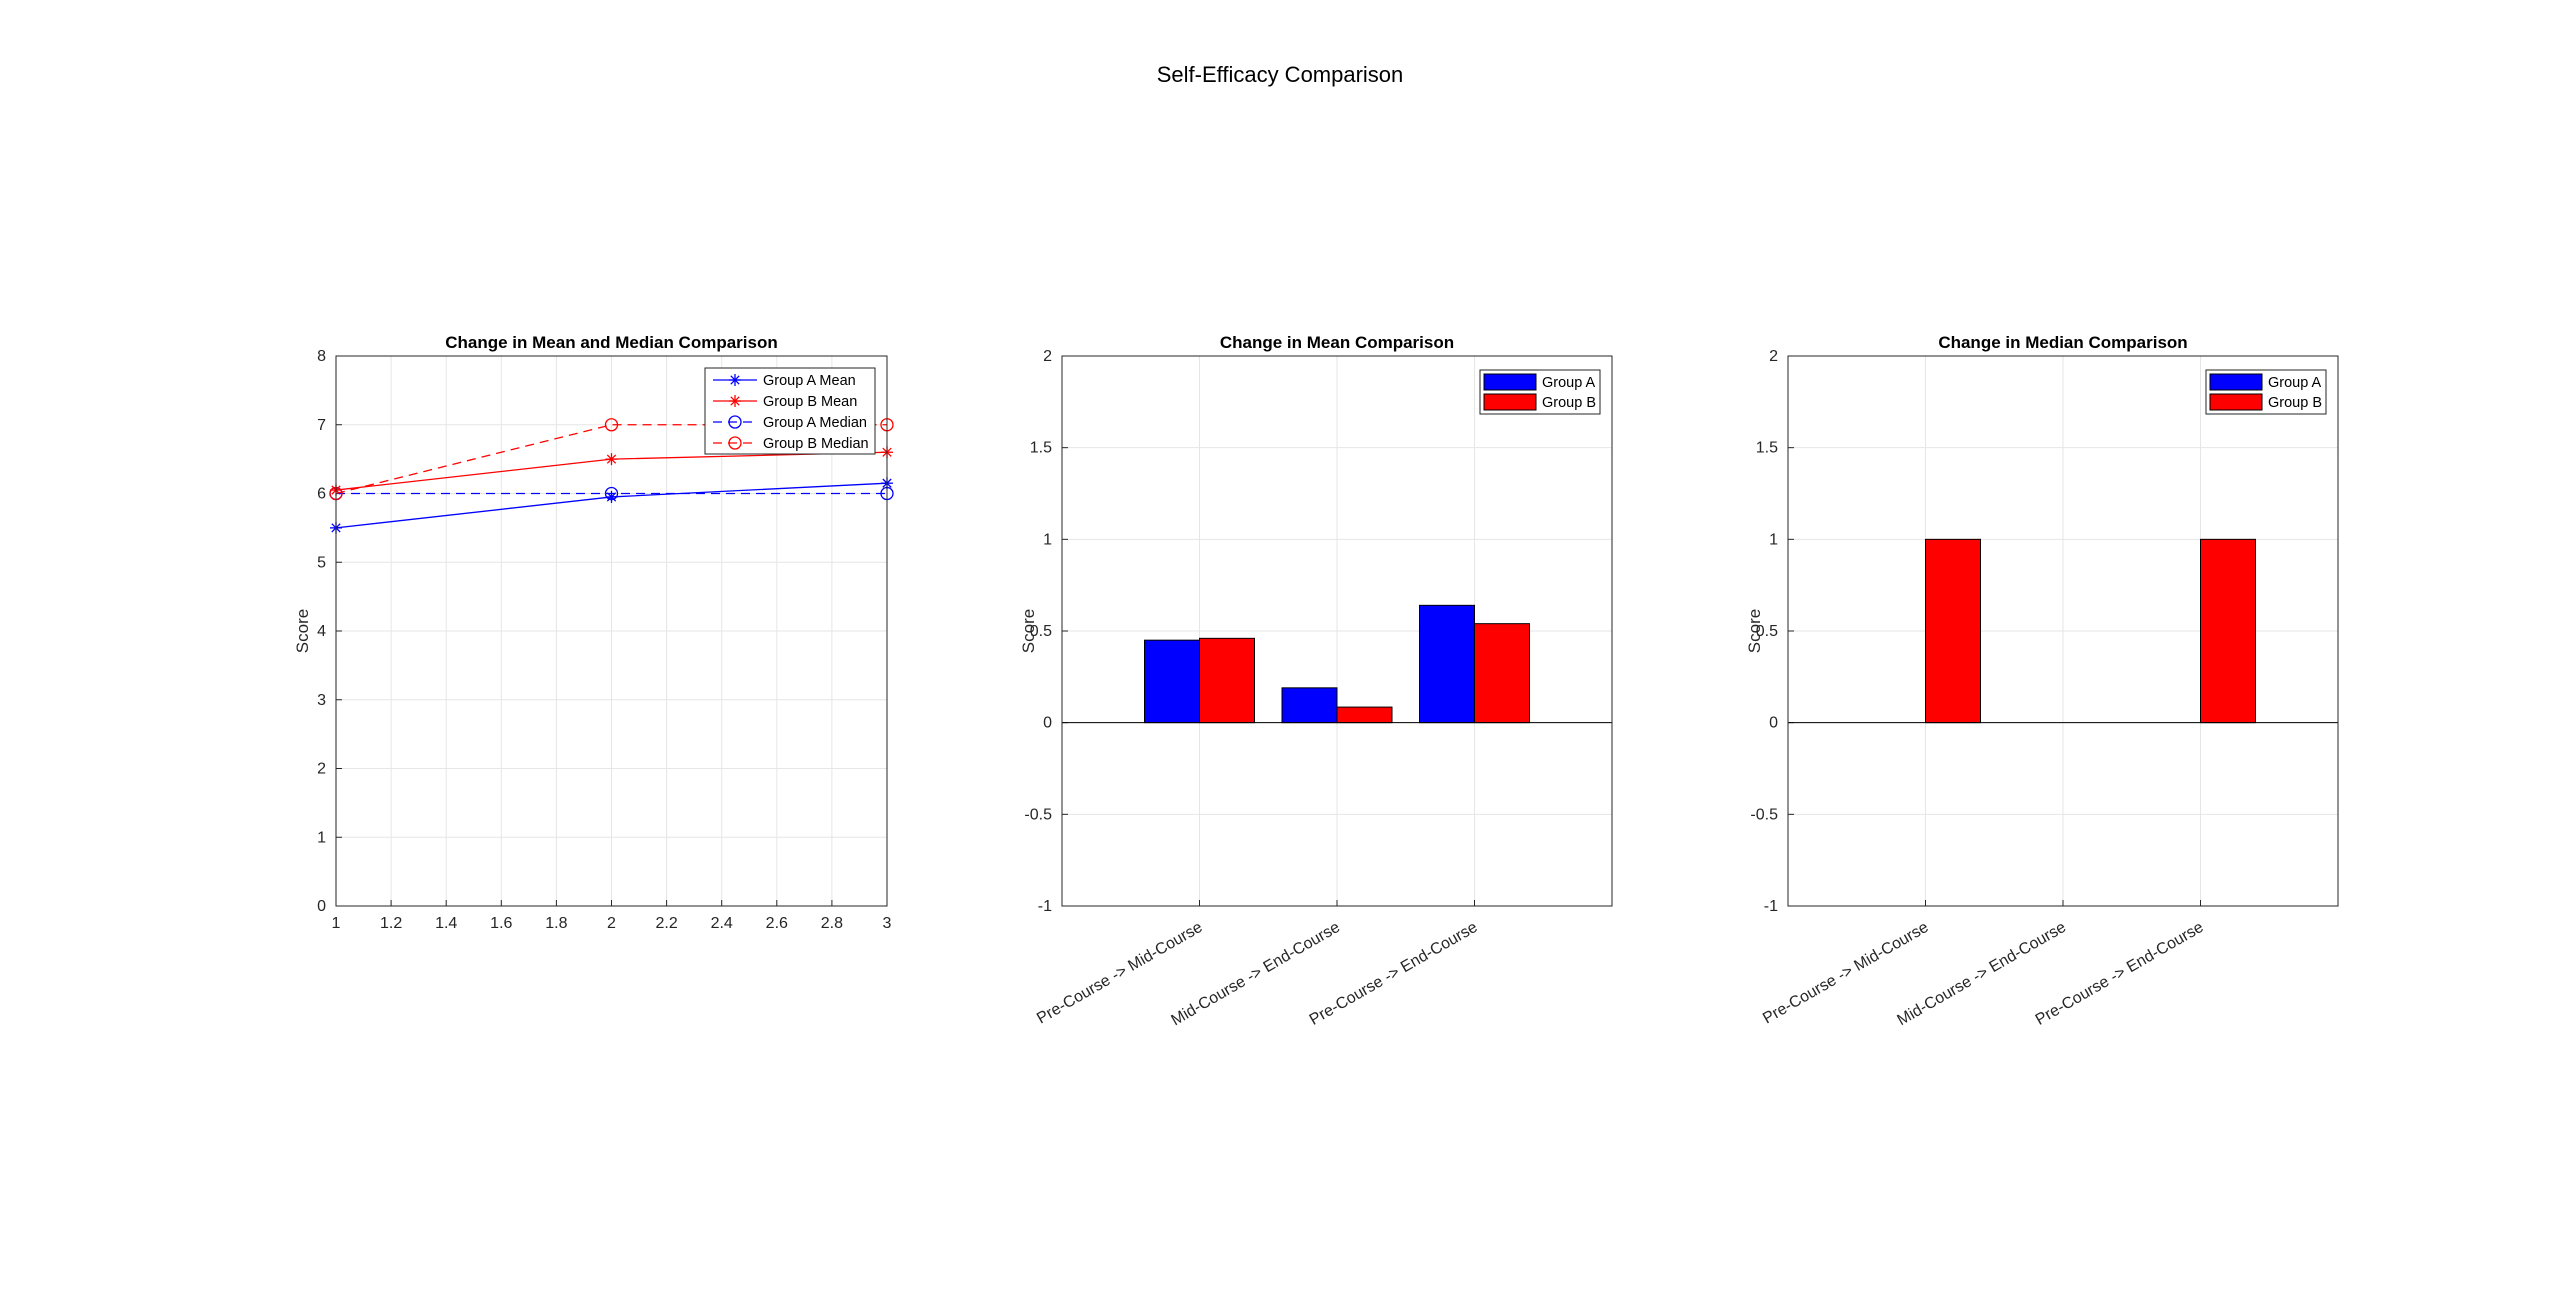 The width and height of the screenshot is (2560, 1296). I want to click on x-tick-label: 3, so click(887, 923).